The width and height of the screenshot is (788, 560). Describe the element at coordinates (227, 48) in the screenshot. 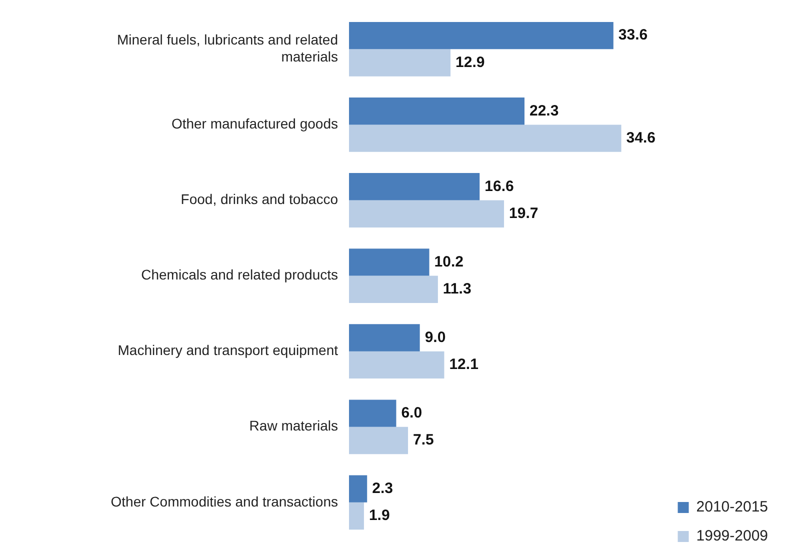

I see `y-tick-label: Mineral fuels, lubricants and related materials` at that location.